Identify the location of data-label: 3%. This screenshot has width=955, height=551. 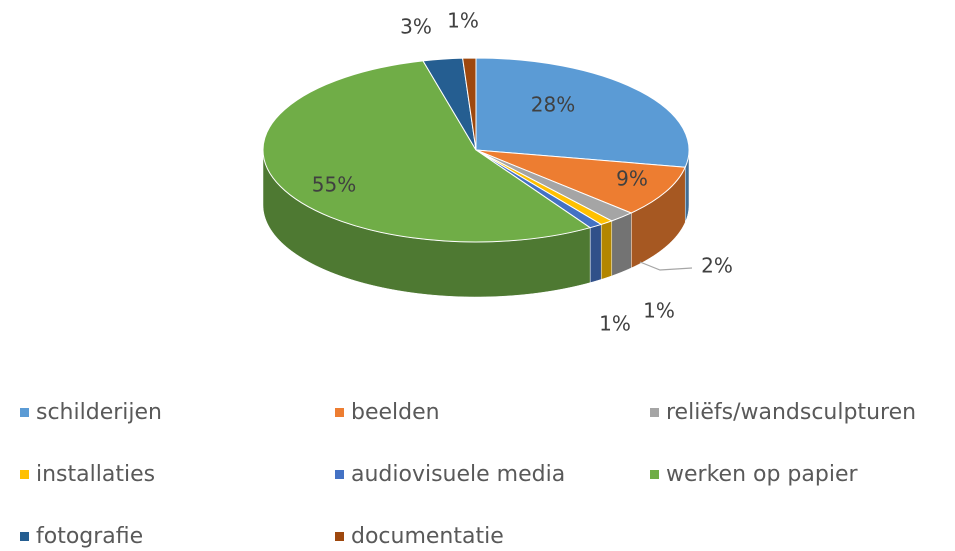
(416, 27).